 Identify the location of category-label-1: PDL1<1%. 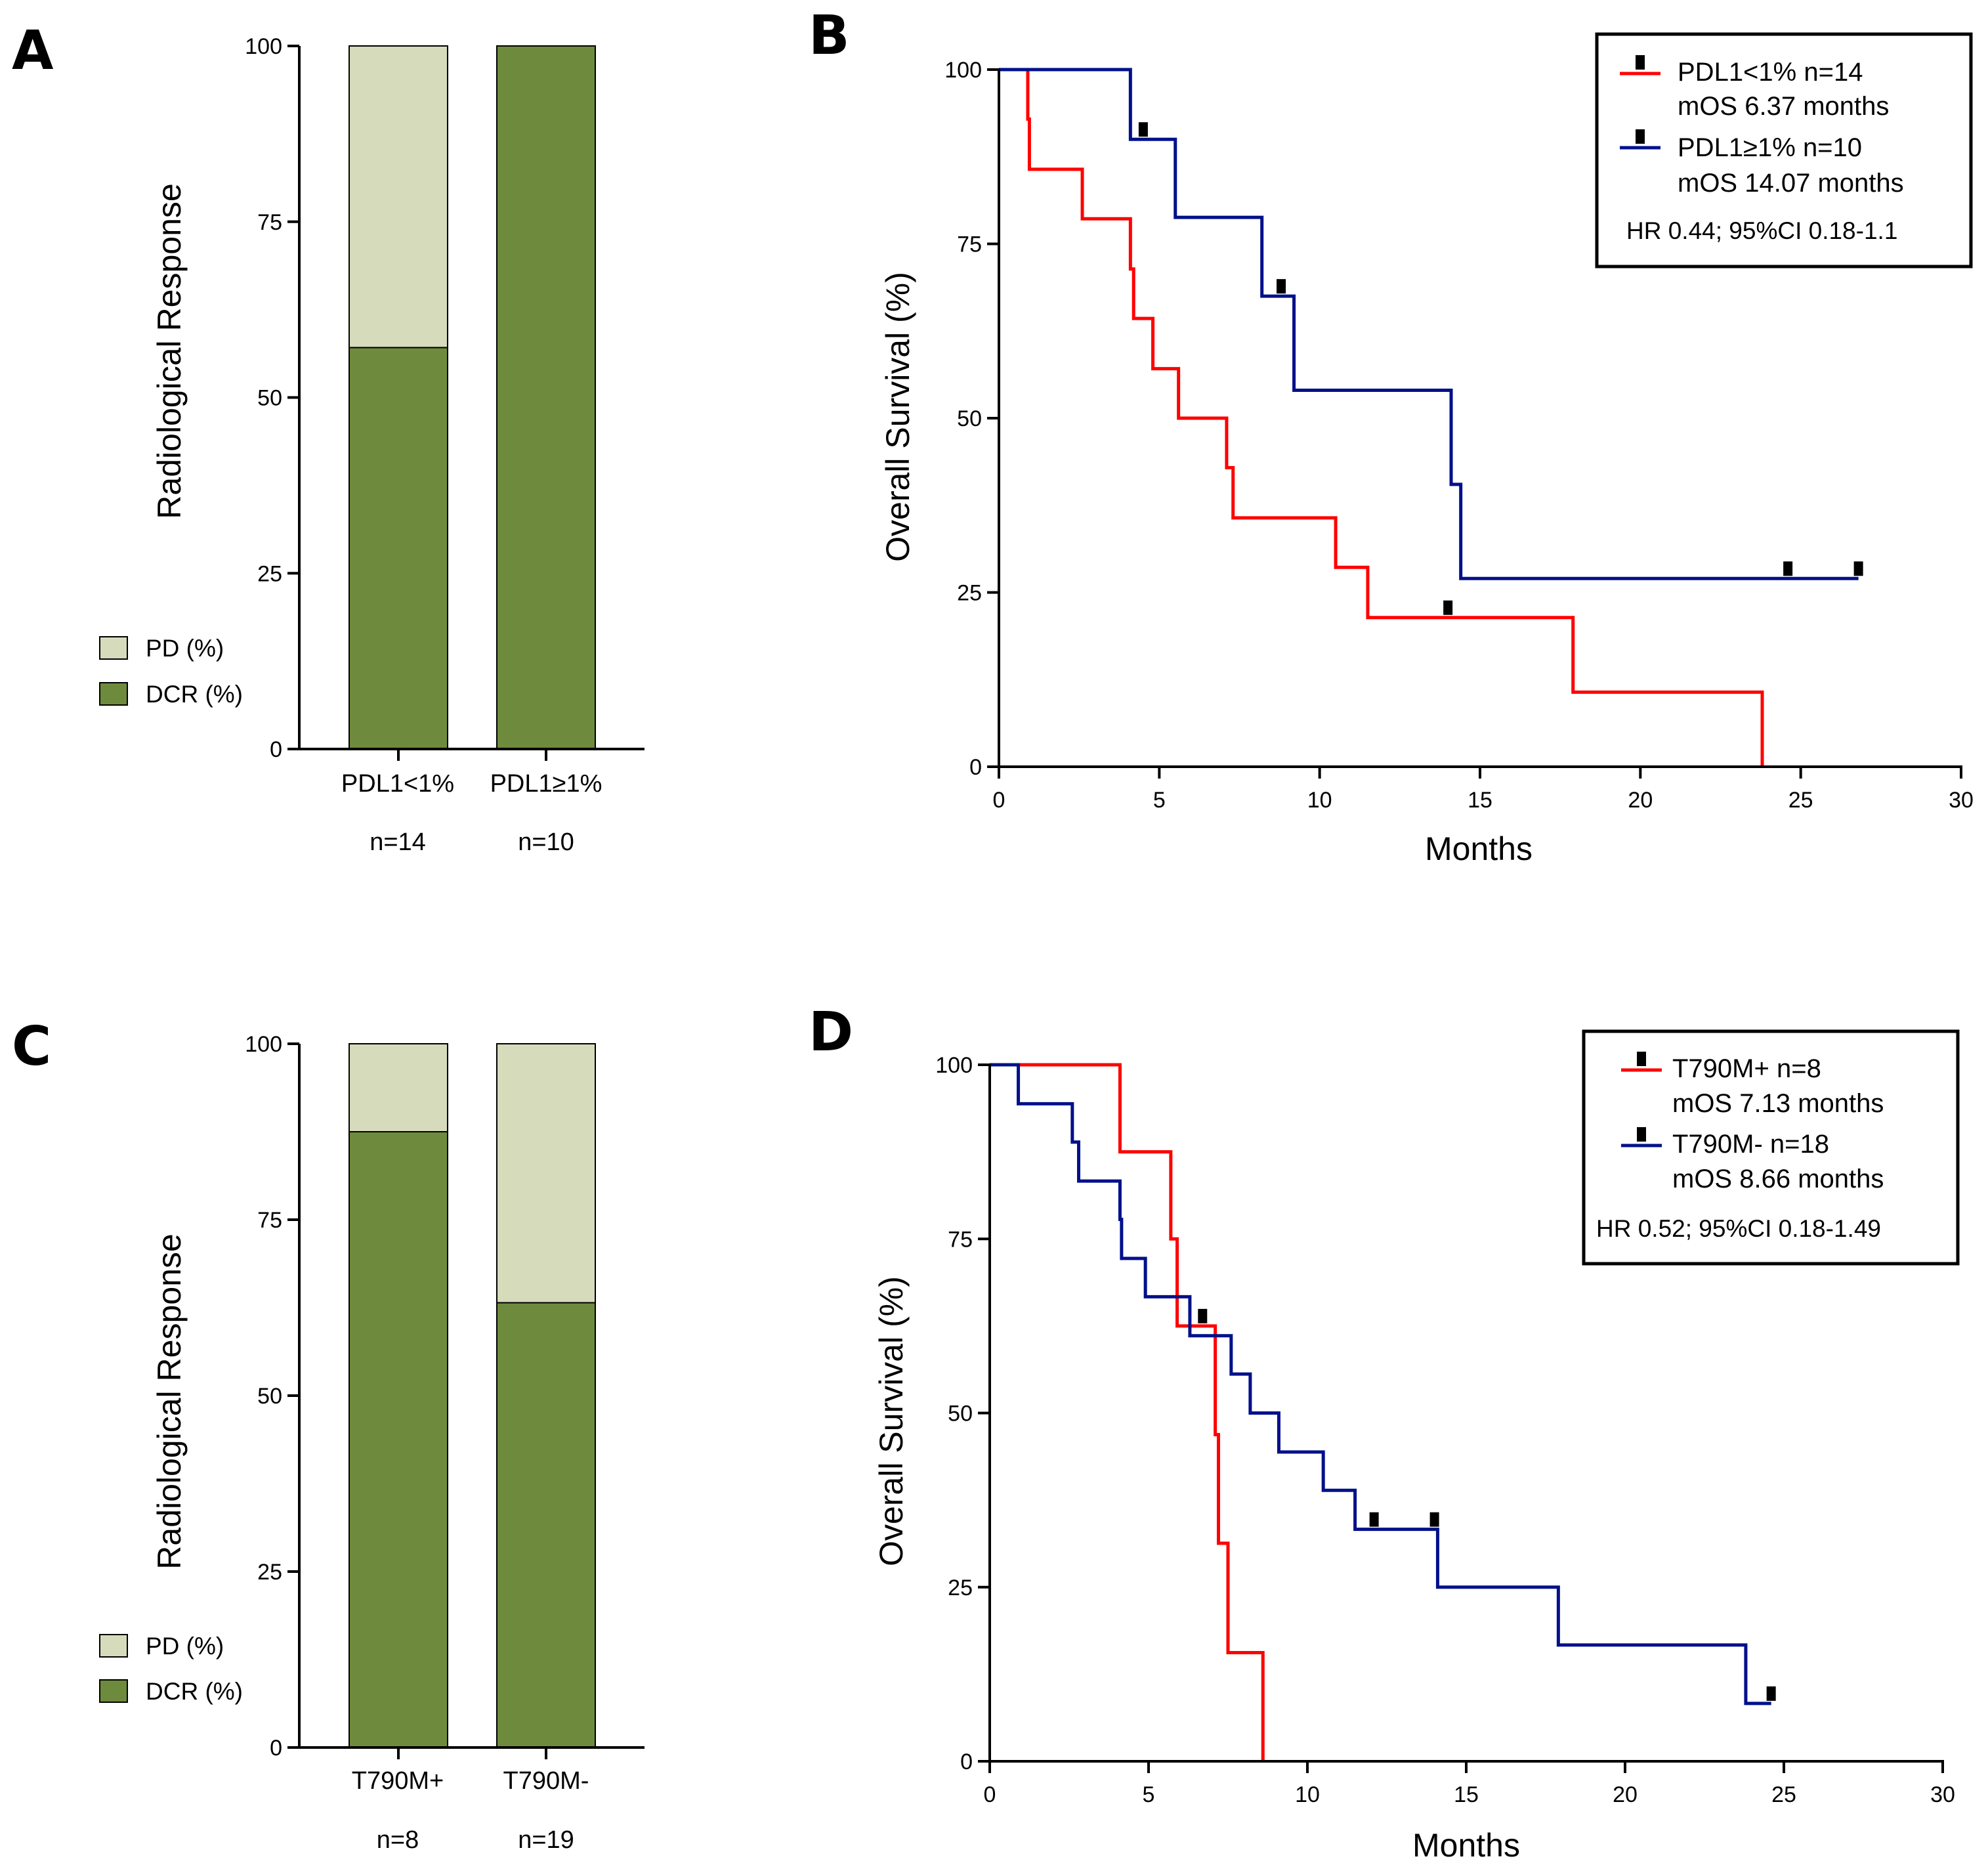
(397, 784).